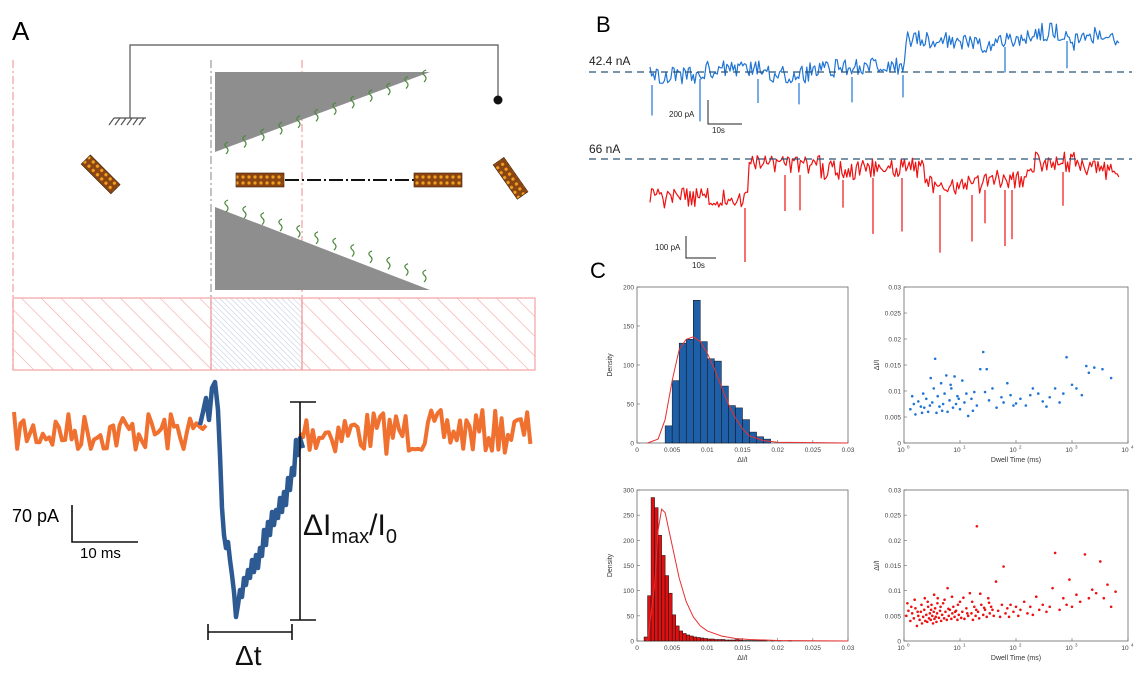 The width and height of the screenshot is (1135, 679). I want to click on y-tick-label: 50, so click(631, 616).